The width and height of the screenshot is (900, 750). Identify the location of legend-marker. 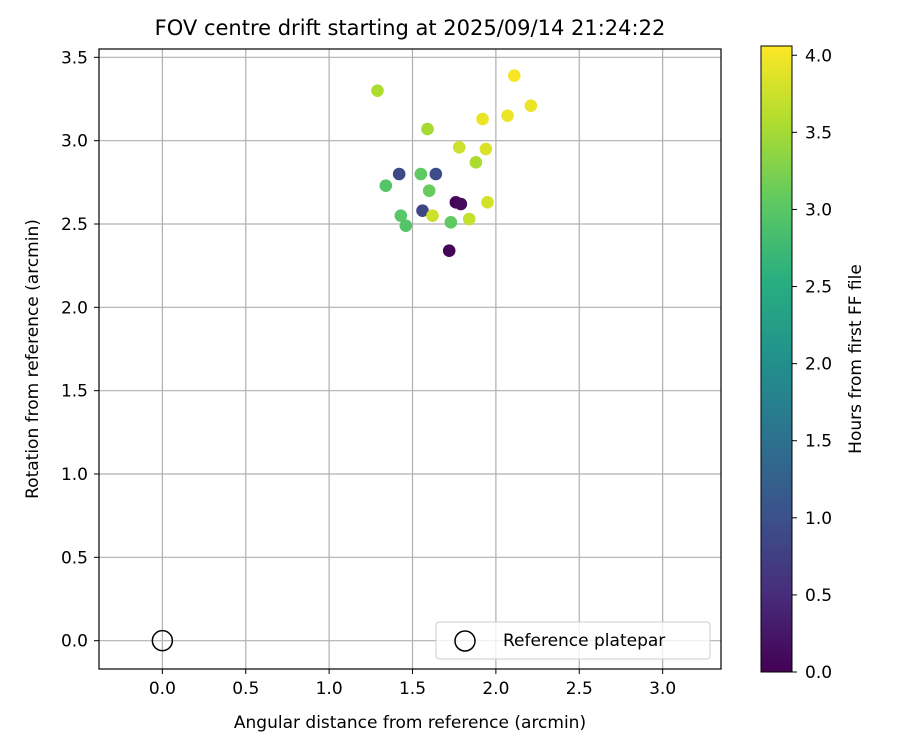
(465, 641).